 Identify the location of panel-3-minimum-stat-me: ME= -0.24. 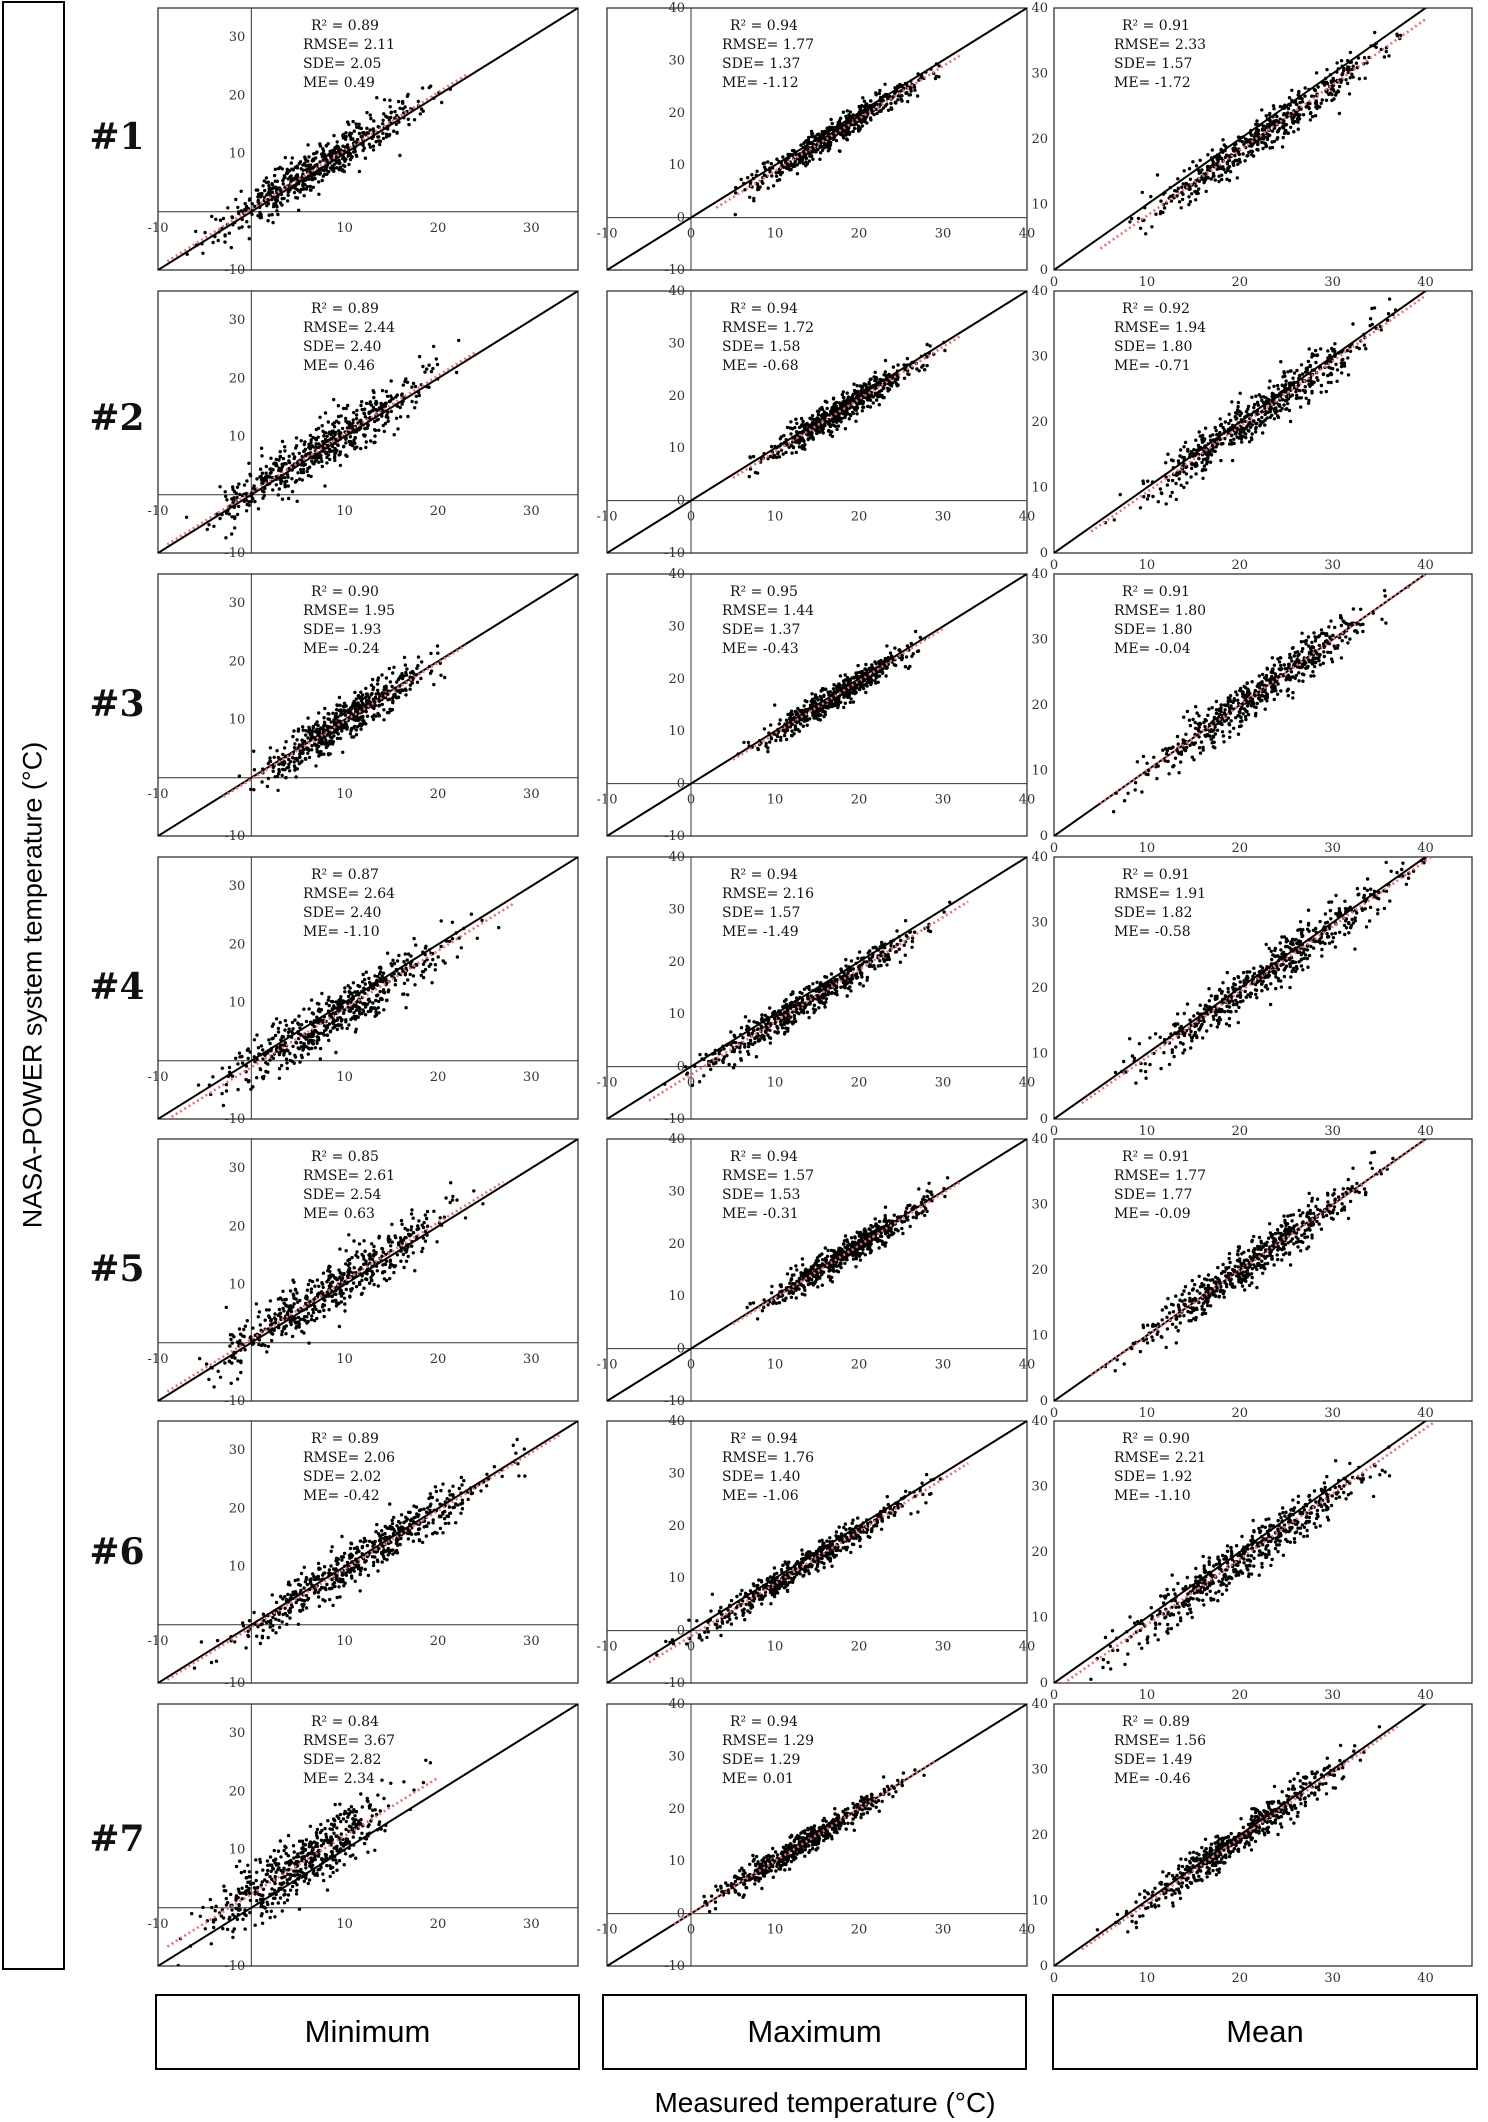
(341, 649).